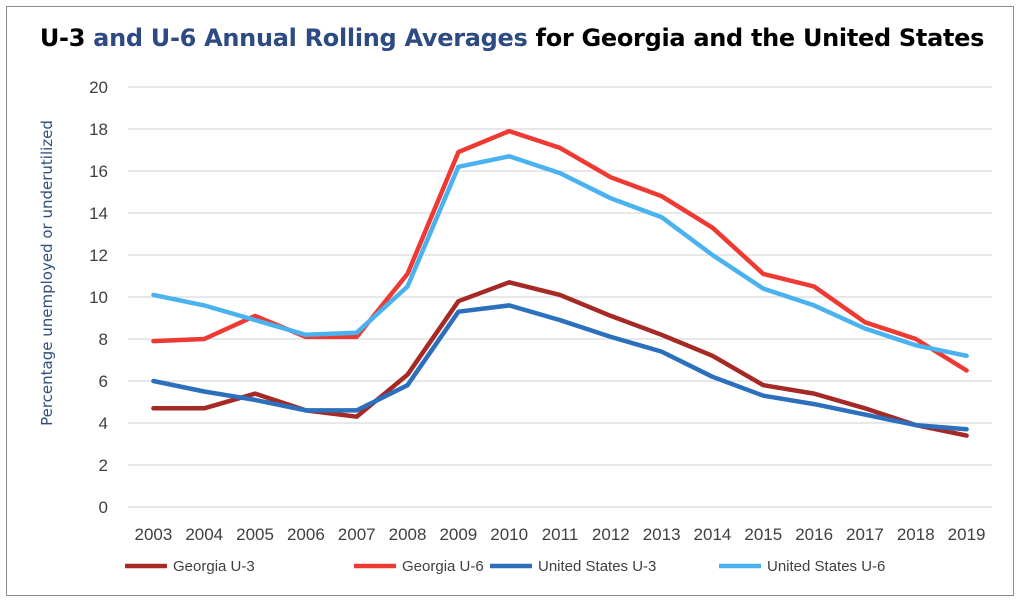  I want to click on legend-label: United States U-6, so click(826, 566).